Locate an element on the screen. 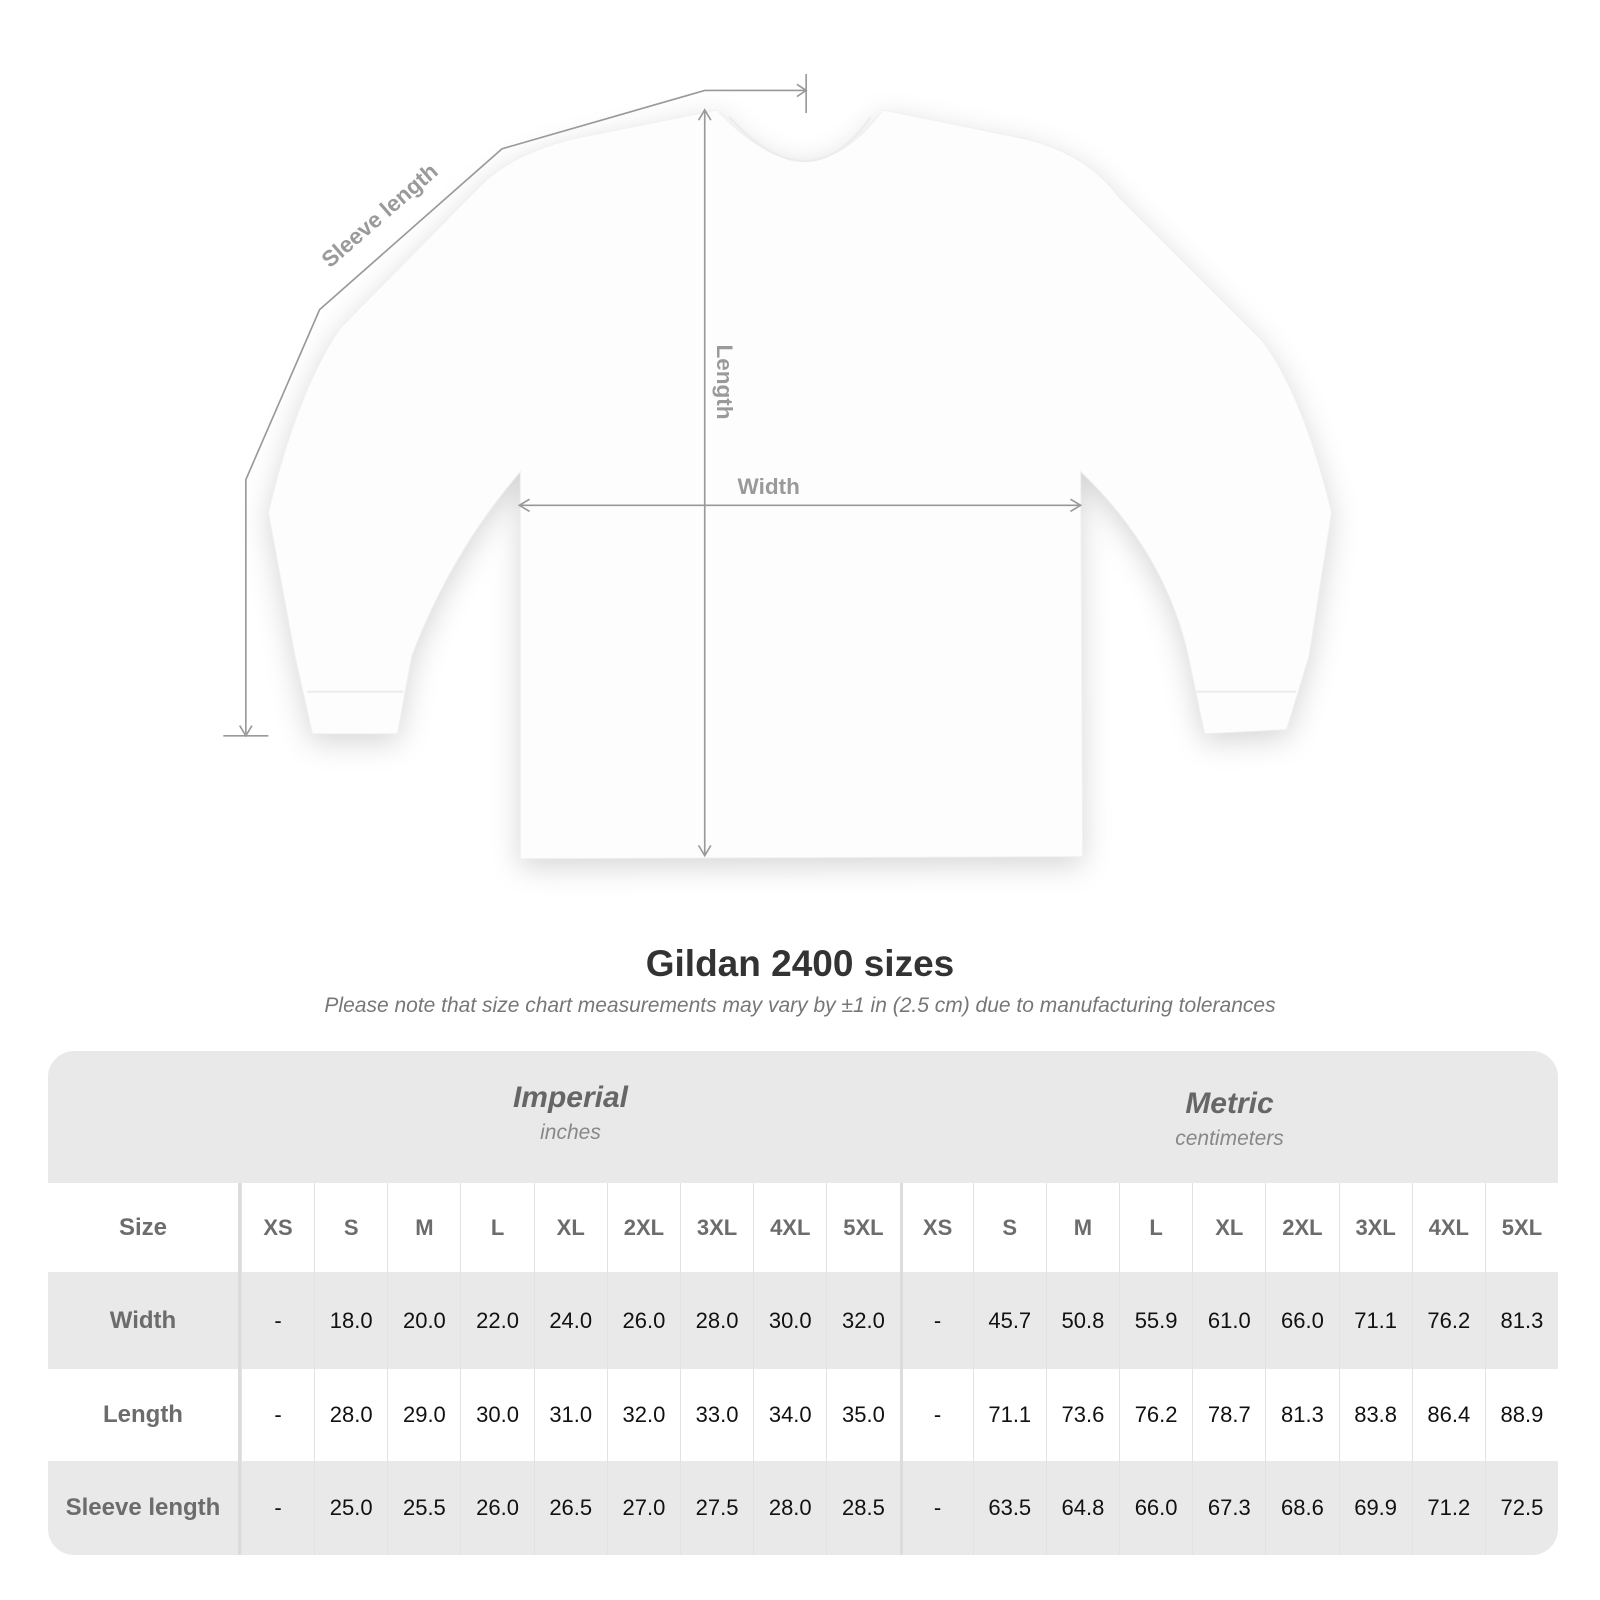 The height and width of the screenshot is (1600, 1600). value-cell: 45.7 is located at coordinates (1009, 1320).